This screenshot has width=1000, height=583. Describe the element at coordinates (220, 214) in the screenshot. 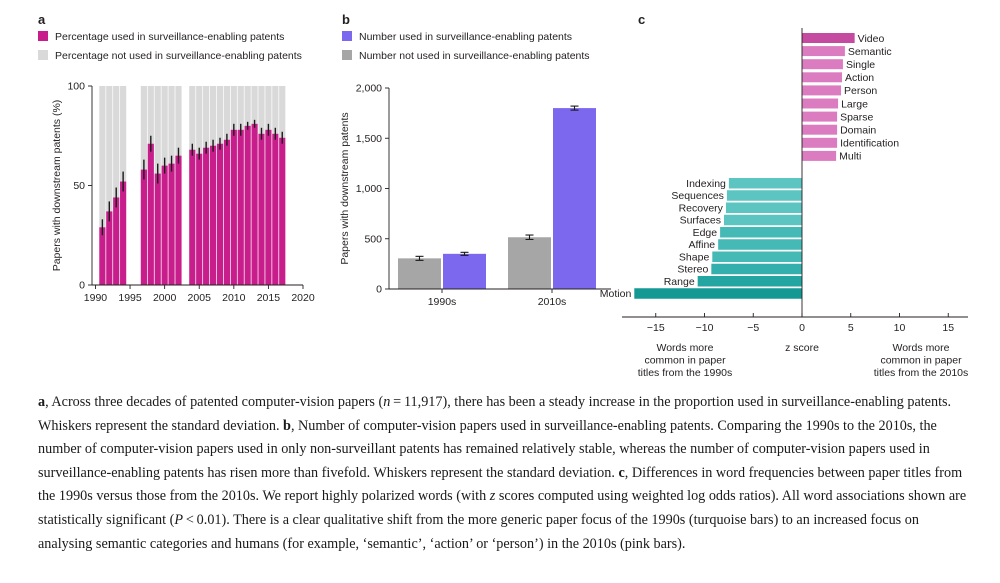

I see `bar-a-used-2008` at that location.